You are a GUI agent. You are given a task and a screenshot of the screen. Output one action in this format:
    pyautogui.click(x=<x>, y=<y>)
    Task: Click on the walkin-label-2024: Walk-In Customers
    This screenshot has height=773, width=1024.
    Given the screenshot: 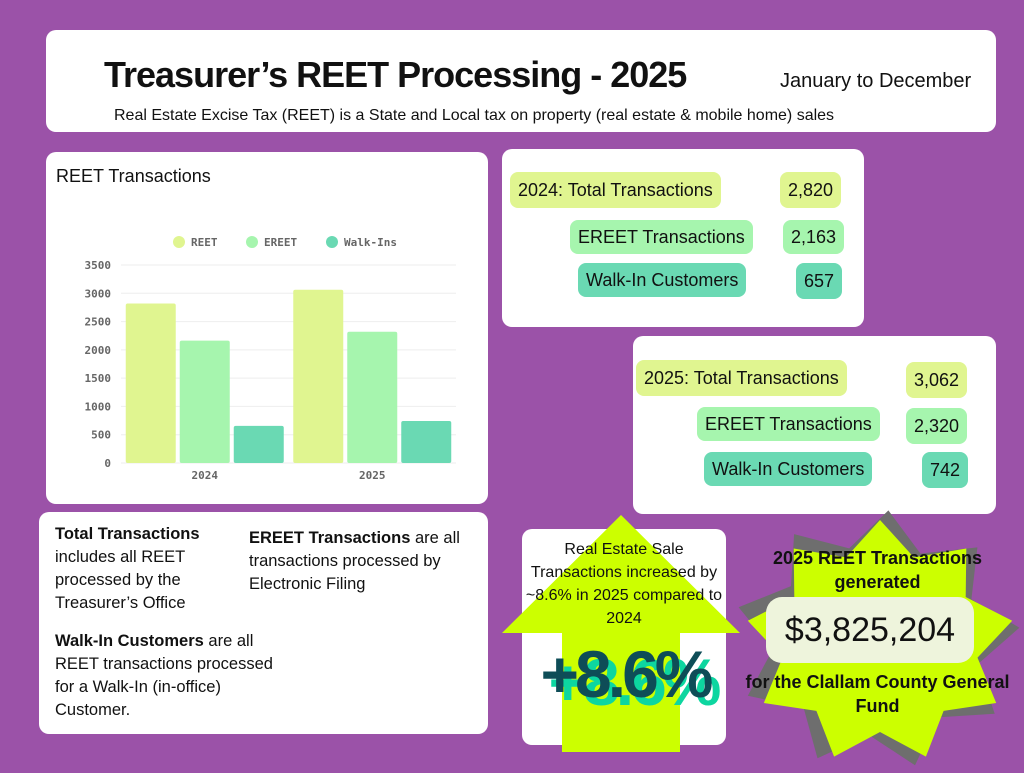 What is the action you would take?
    pyautogui.click(x=662, y=280)
    